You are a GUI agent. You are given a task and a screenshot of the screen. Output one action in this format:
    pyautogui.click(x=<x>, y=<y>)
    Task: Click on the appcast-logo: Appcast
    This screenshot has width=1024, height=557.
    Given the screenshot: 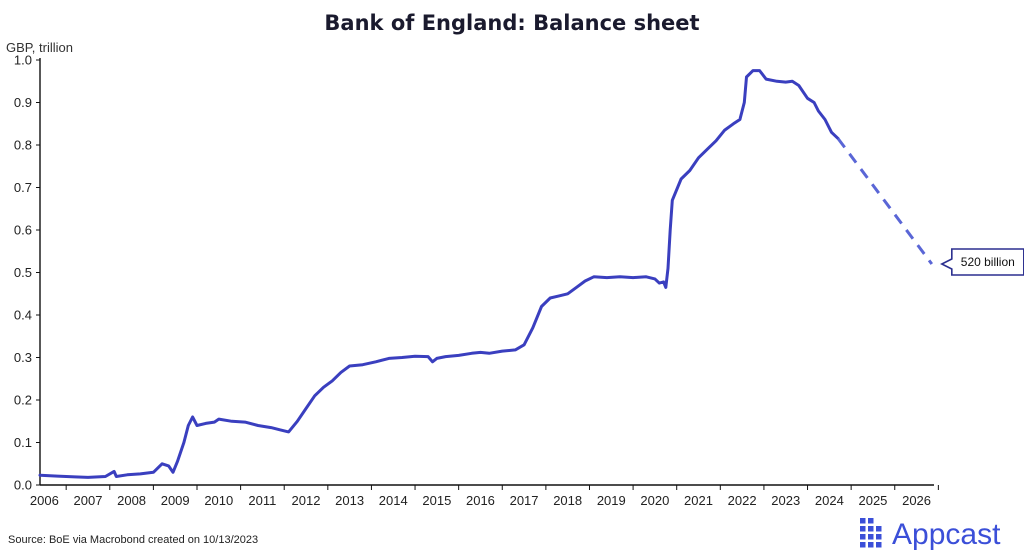 What is the action you would take?
    pyautogui.click(x=930, y=534)
    